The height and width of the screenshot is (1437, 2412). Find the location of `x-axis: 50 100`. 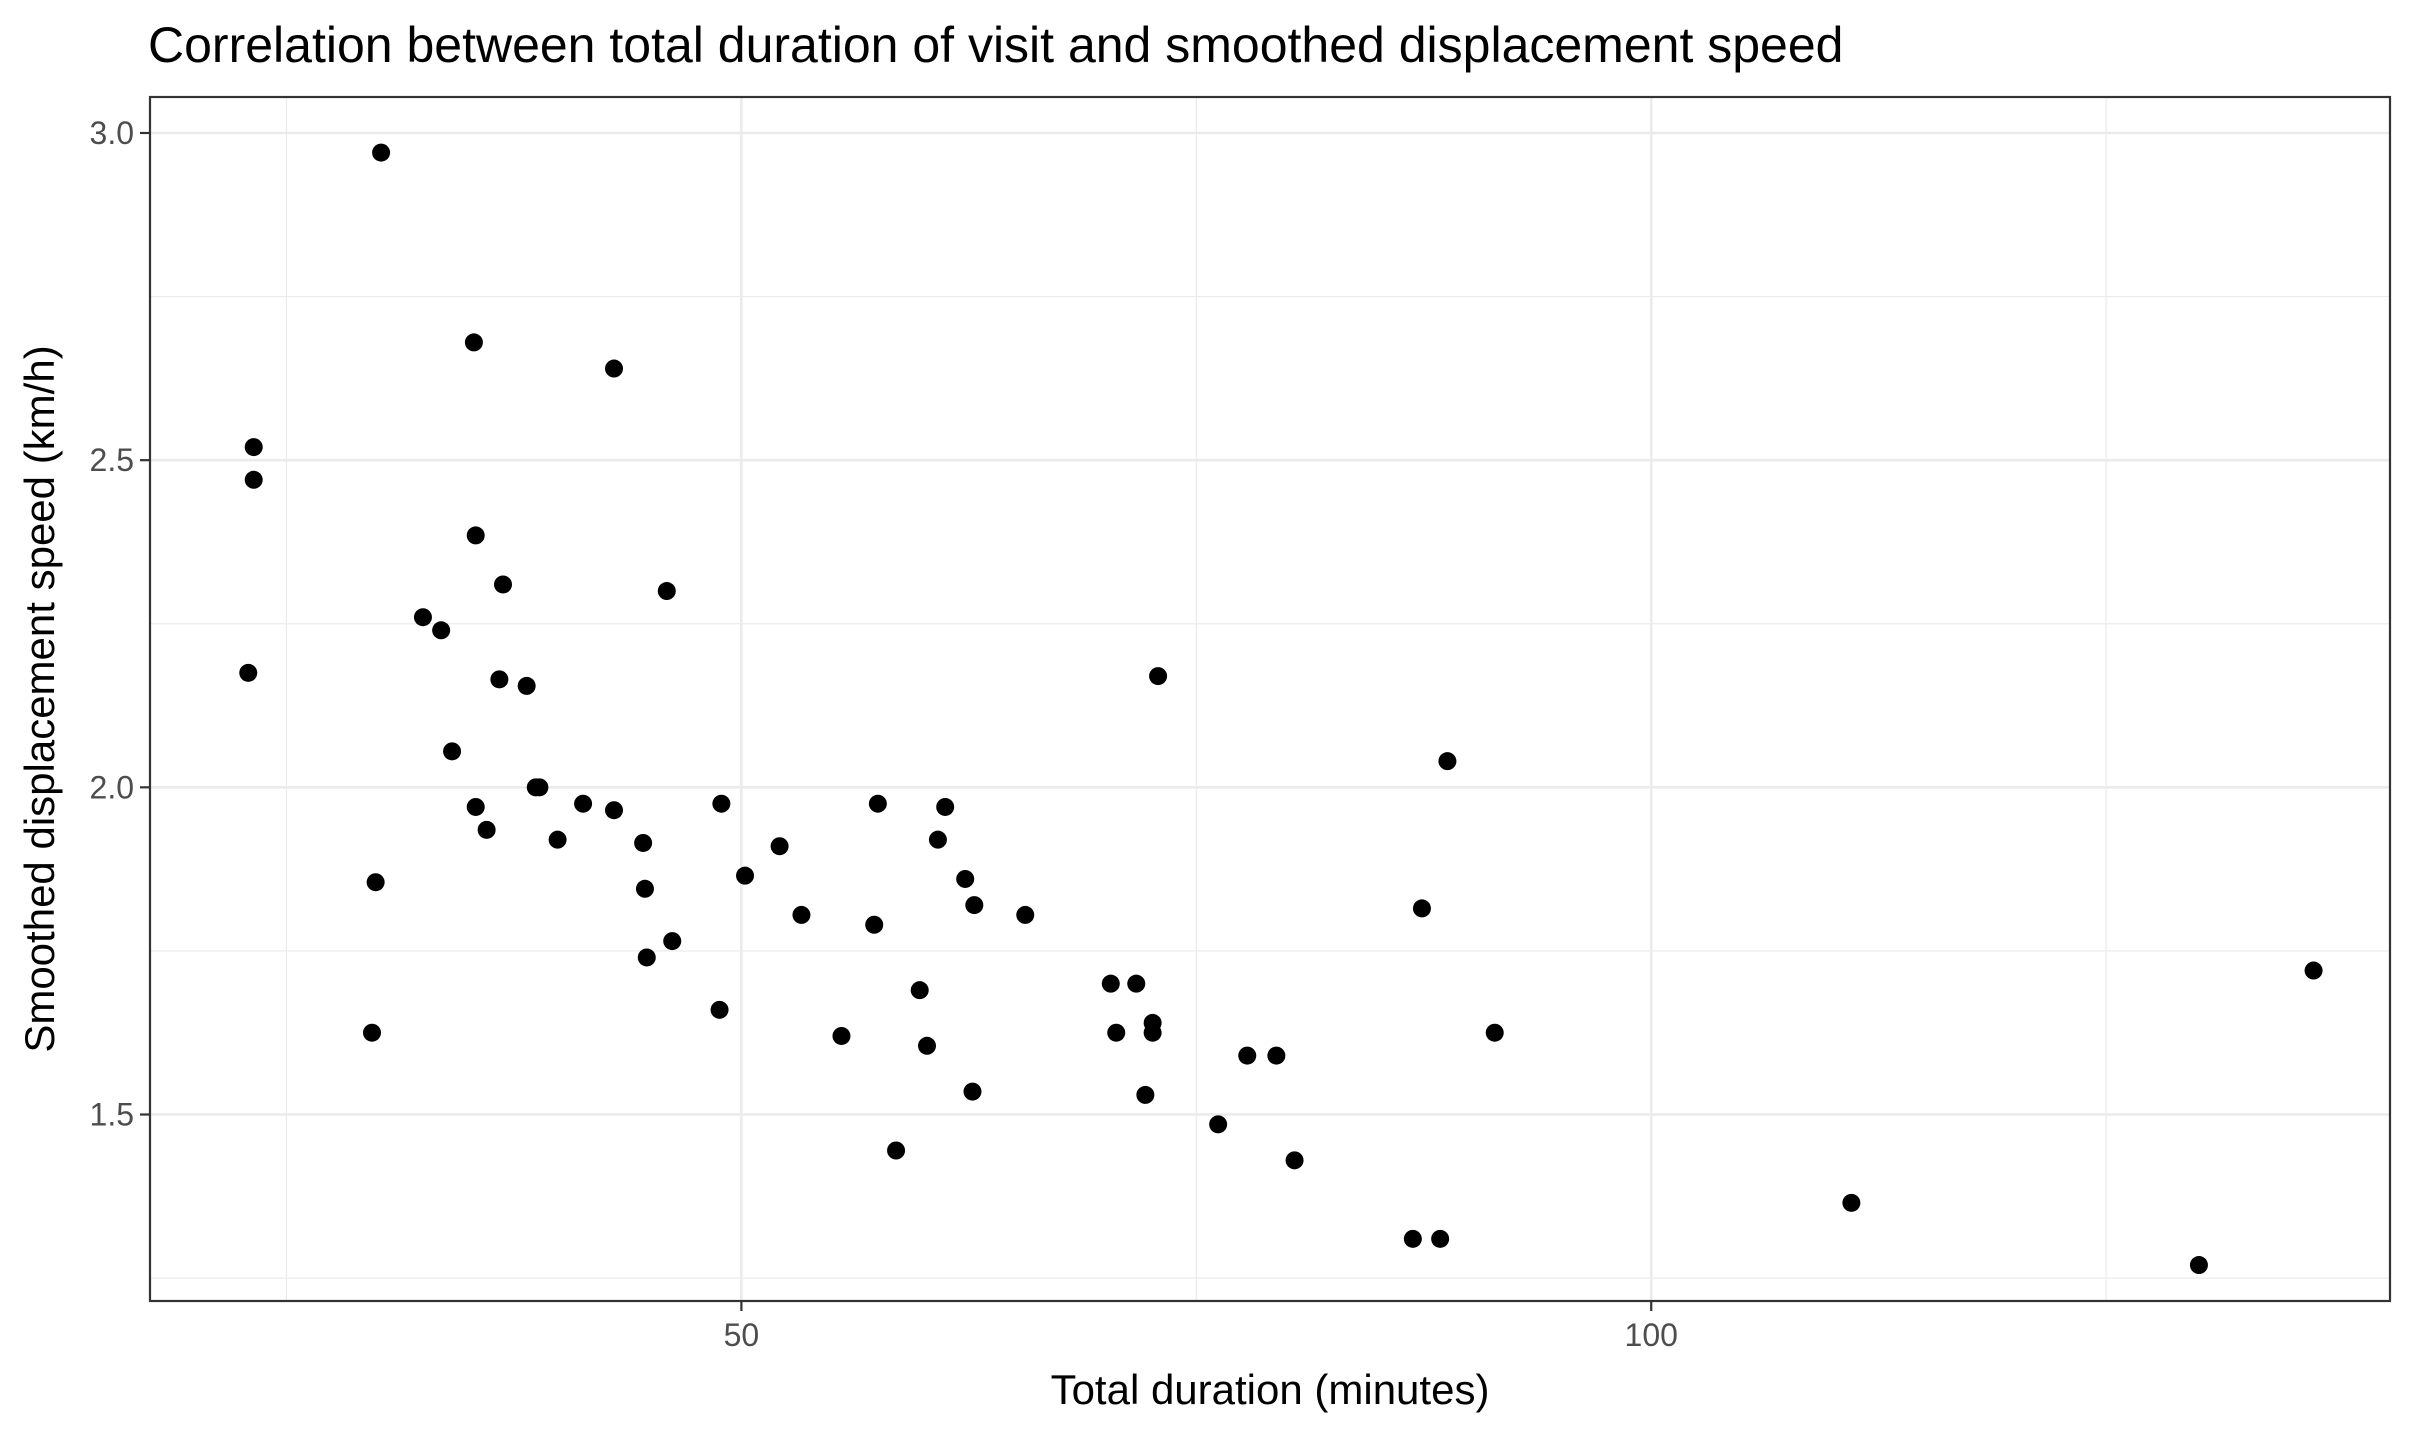

x-axis: 50 100 is located at coordinates (1201, 1327).